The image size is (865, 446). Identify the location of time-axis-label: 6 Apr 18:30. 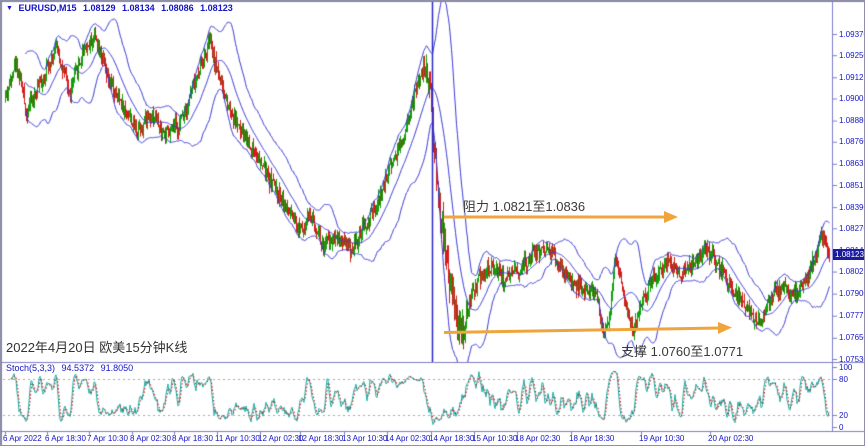
(65, 438).